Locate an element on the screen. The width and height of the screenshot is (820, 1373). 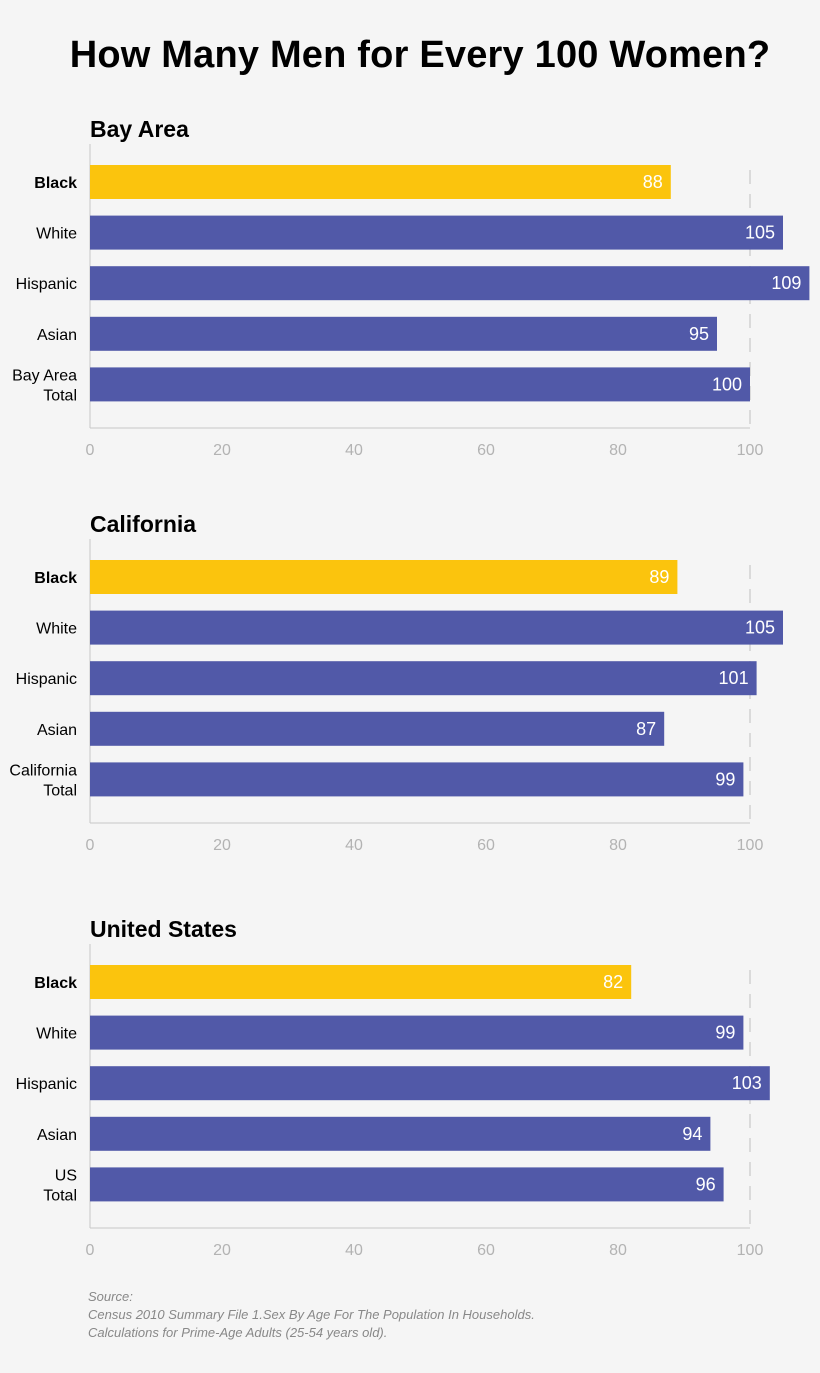
bay-area-x-tick-label-5: 100 is located at coordinates (750, 450).